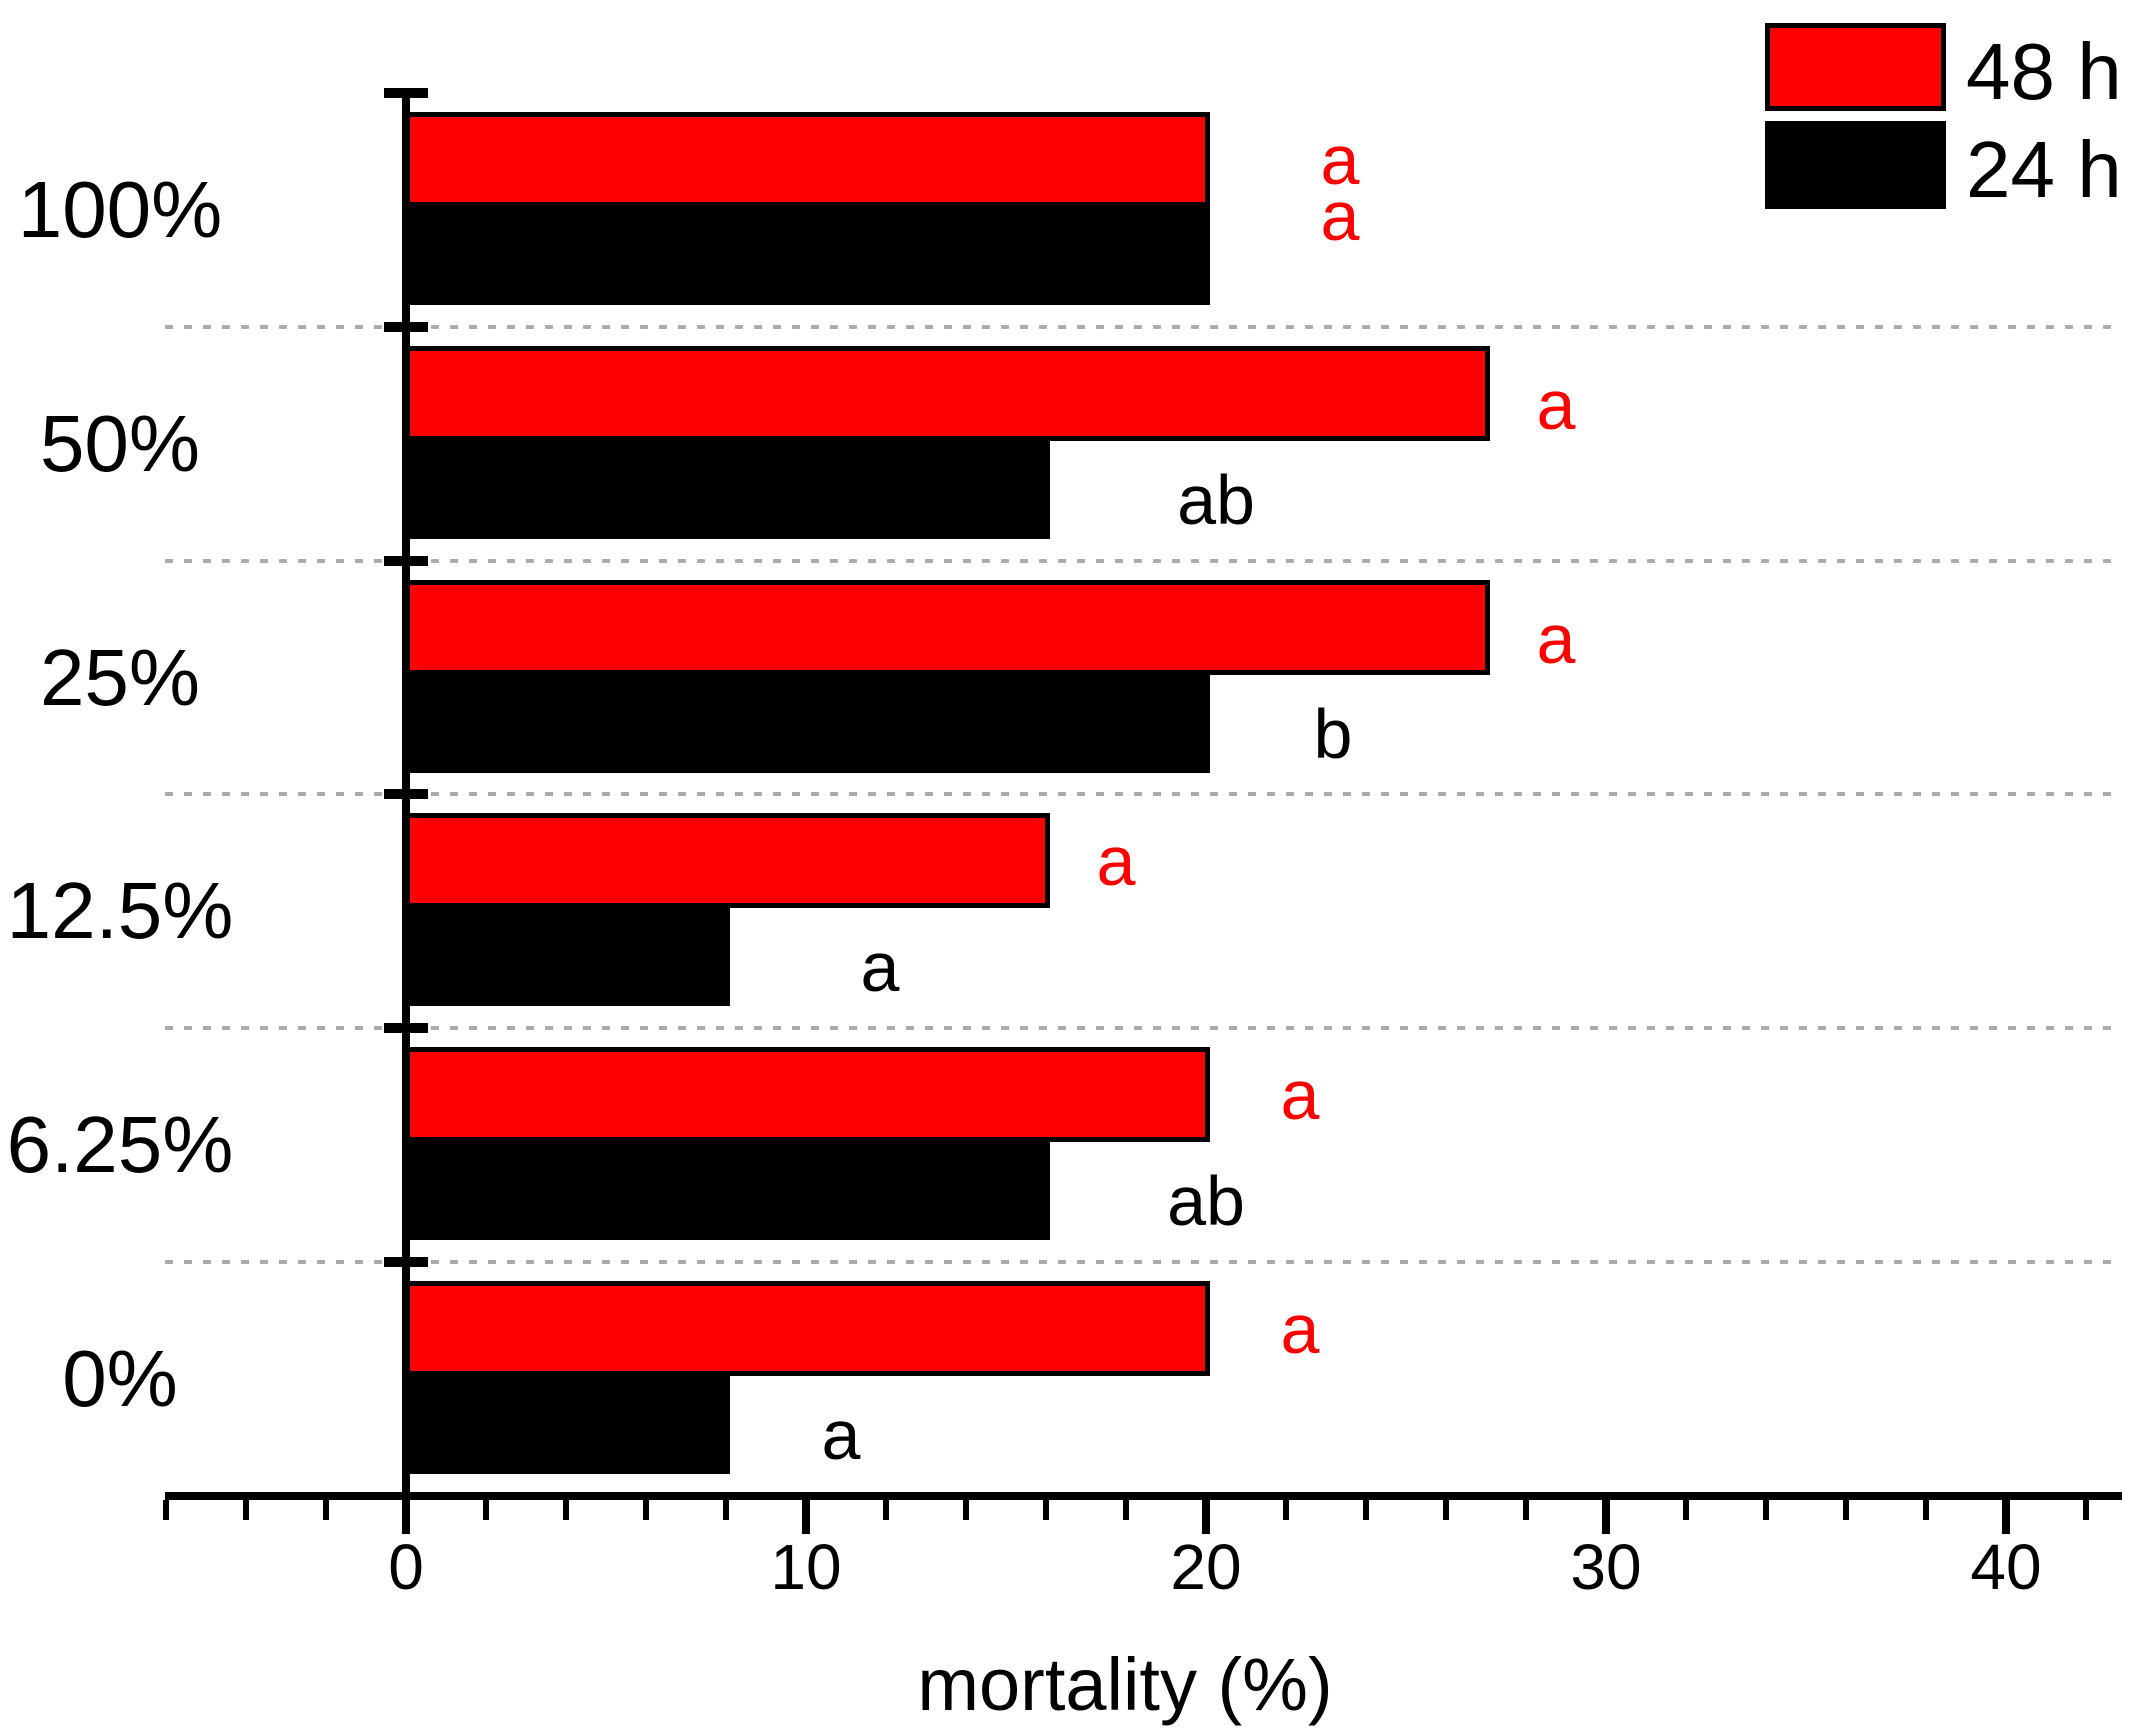  Describe the element at coordinates (946, 393) in the screenshot. I see `bar-48h-50%` at that location.